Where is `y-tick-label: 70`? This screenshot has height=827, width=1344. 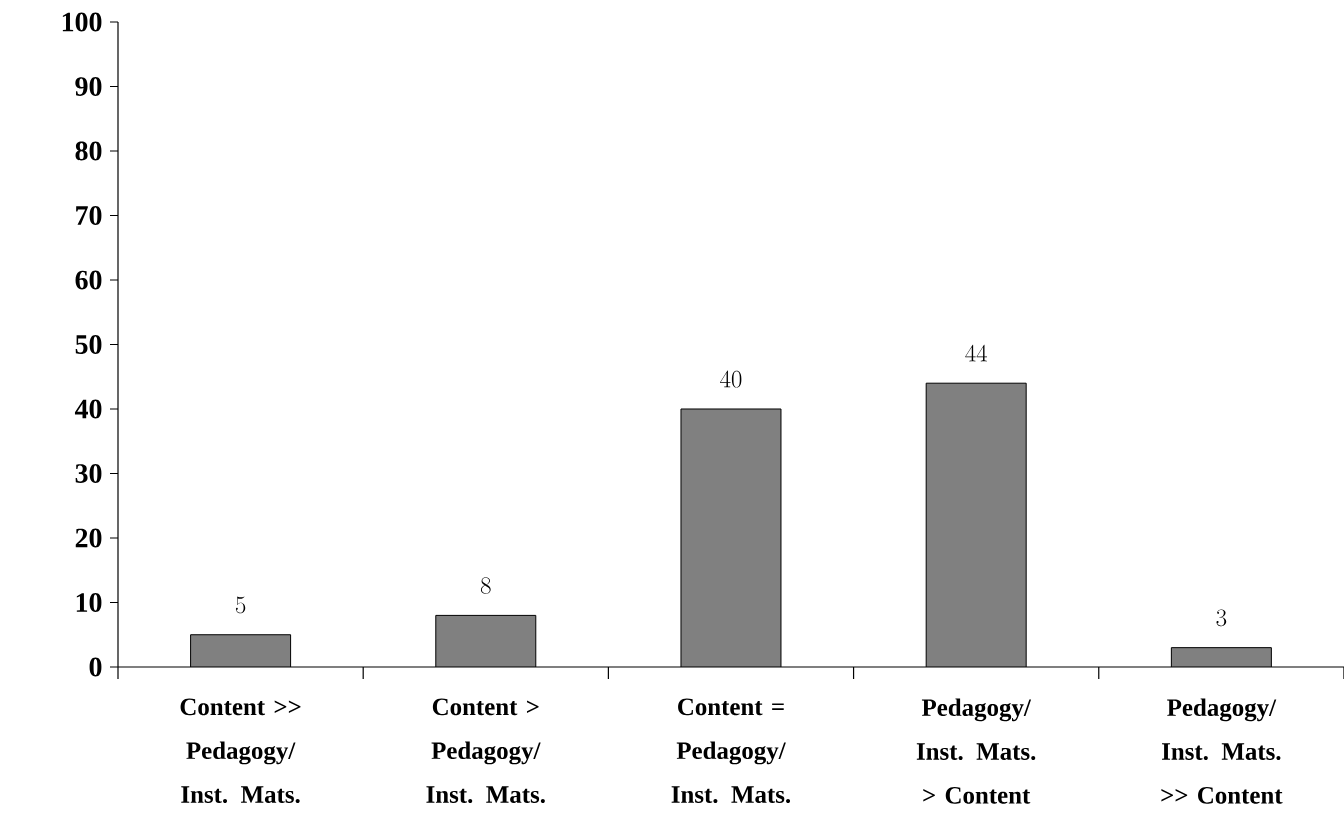 y-tick-label: 70 is located at coordinates (89, 215).